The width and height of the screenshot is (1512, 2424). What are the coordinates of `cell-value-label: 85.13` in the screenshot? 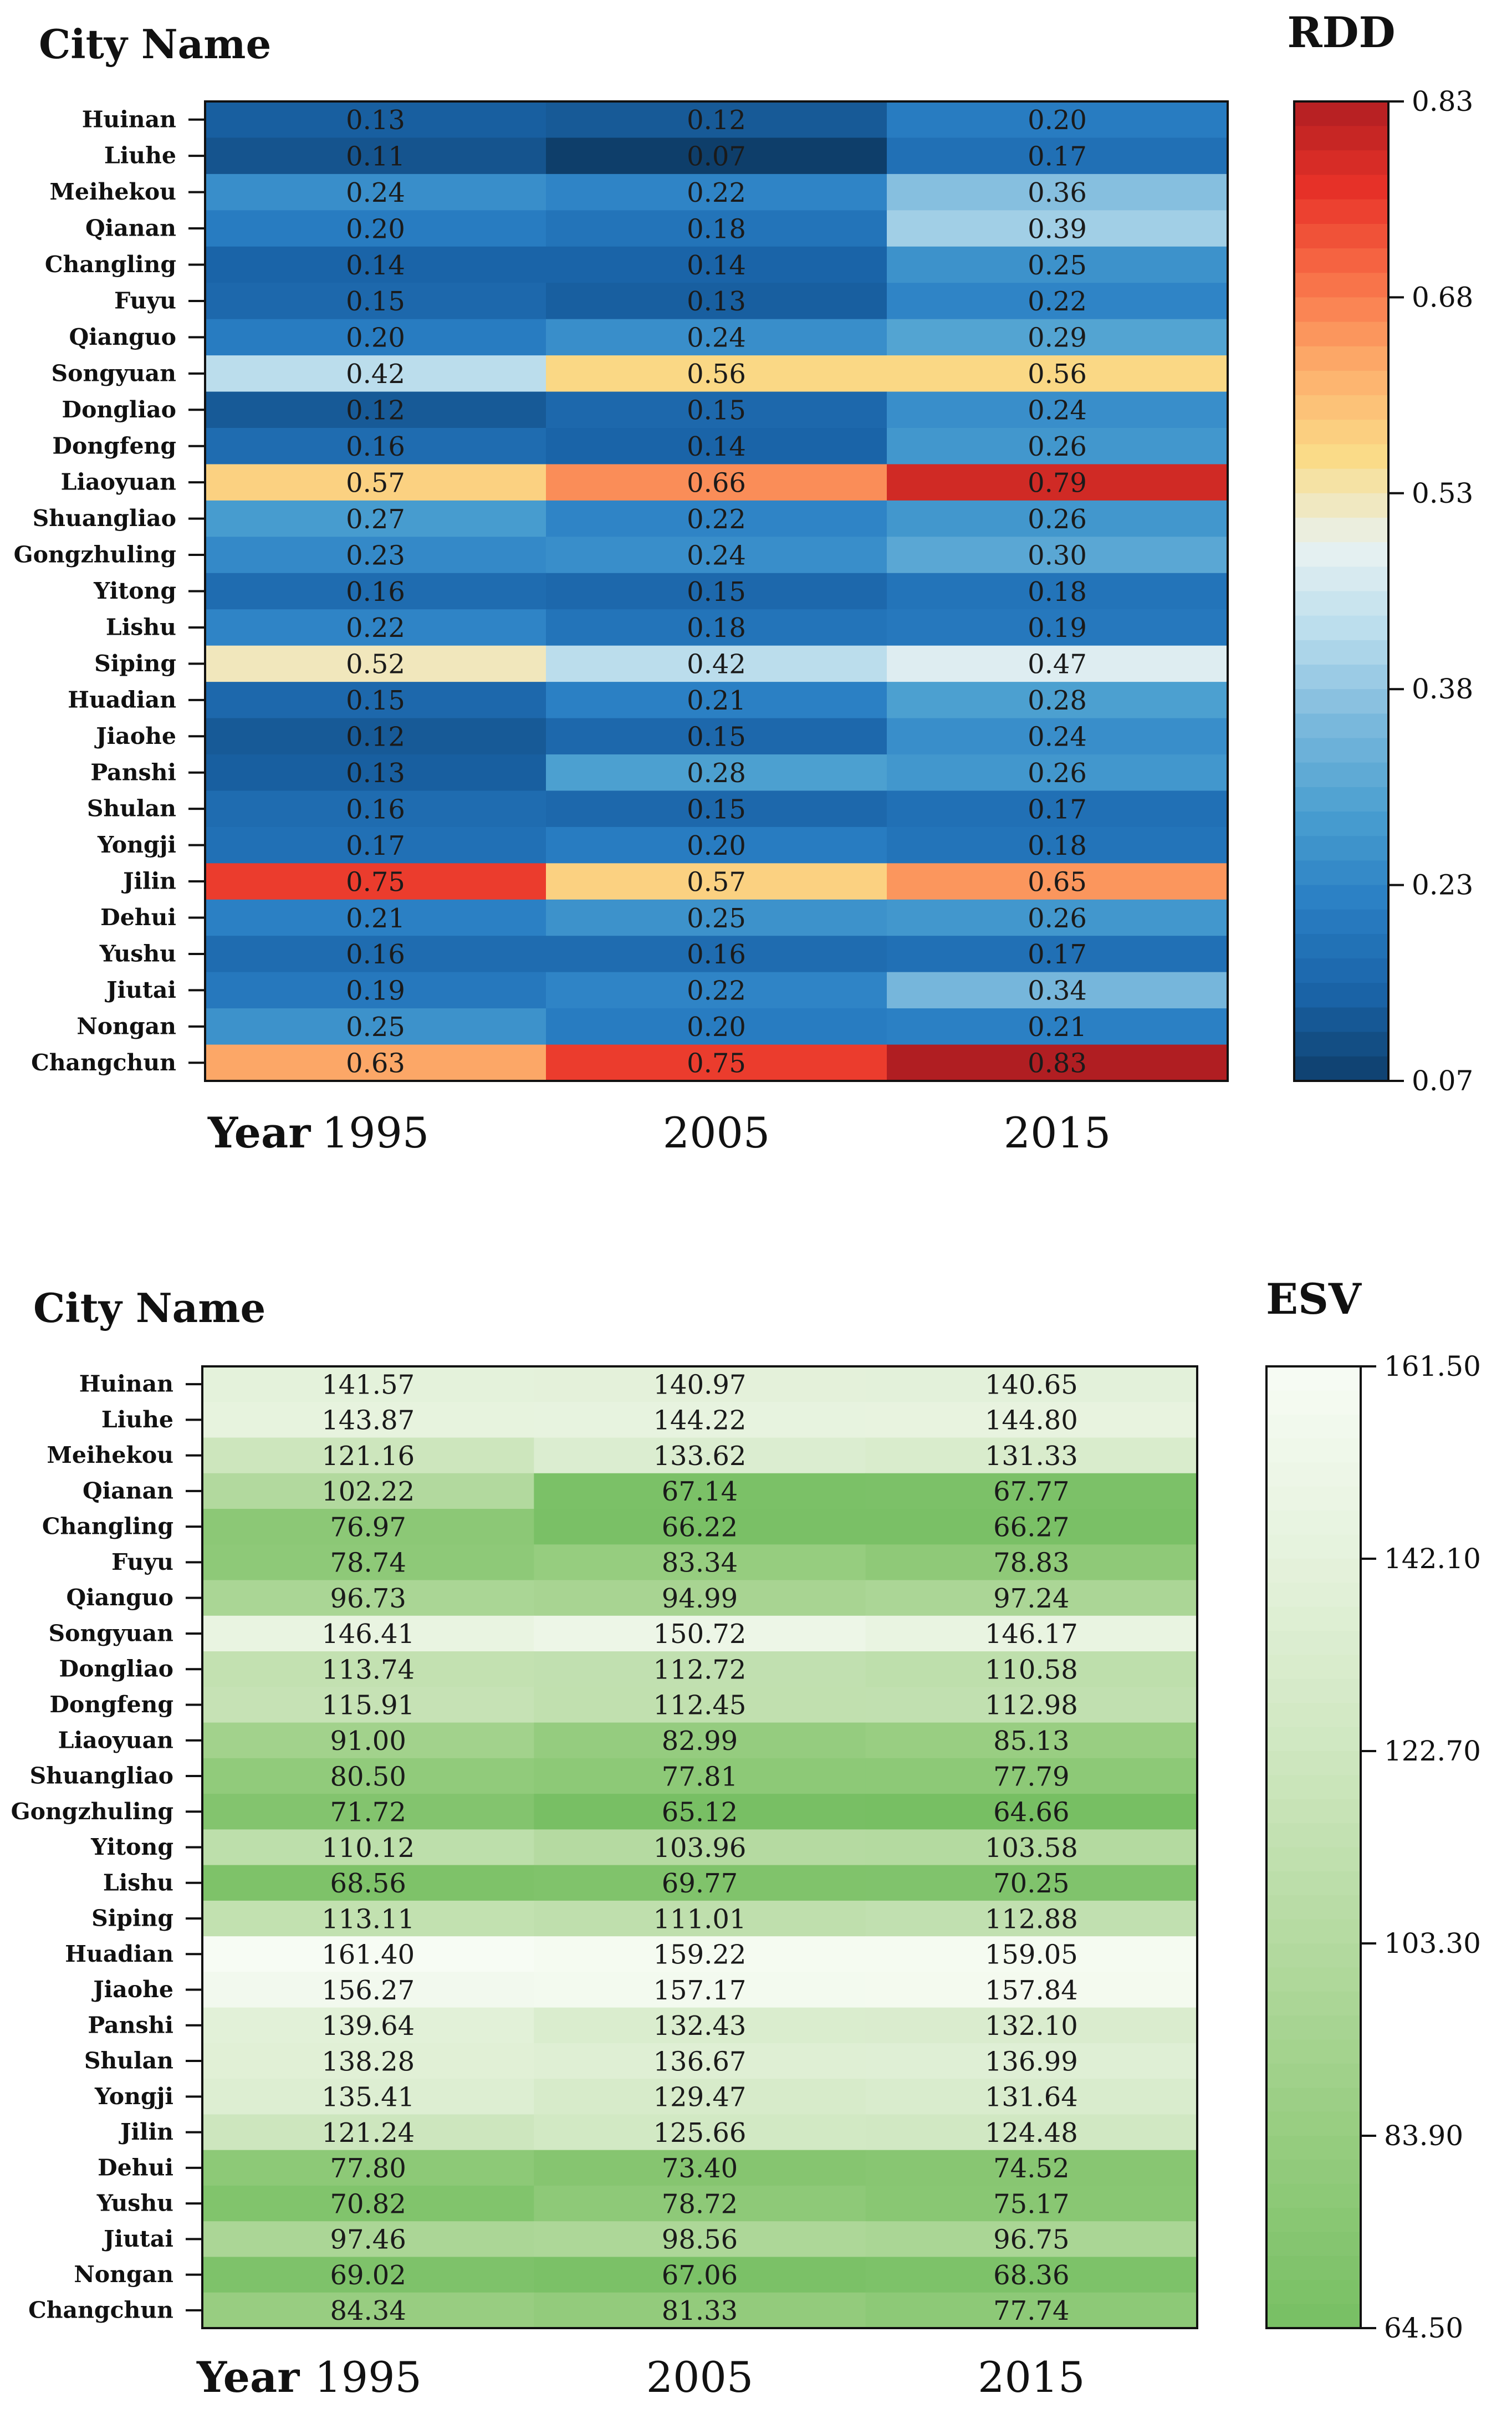 It's located at (1031, 1741).